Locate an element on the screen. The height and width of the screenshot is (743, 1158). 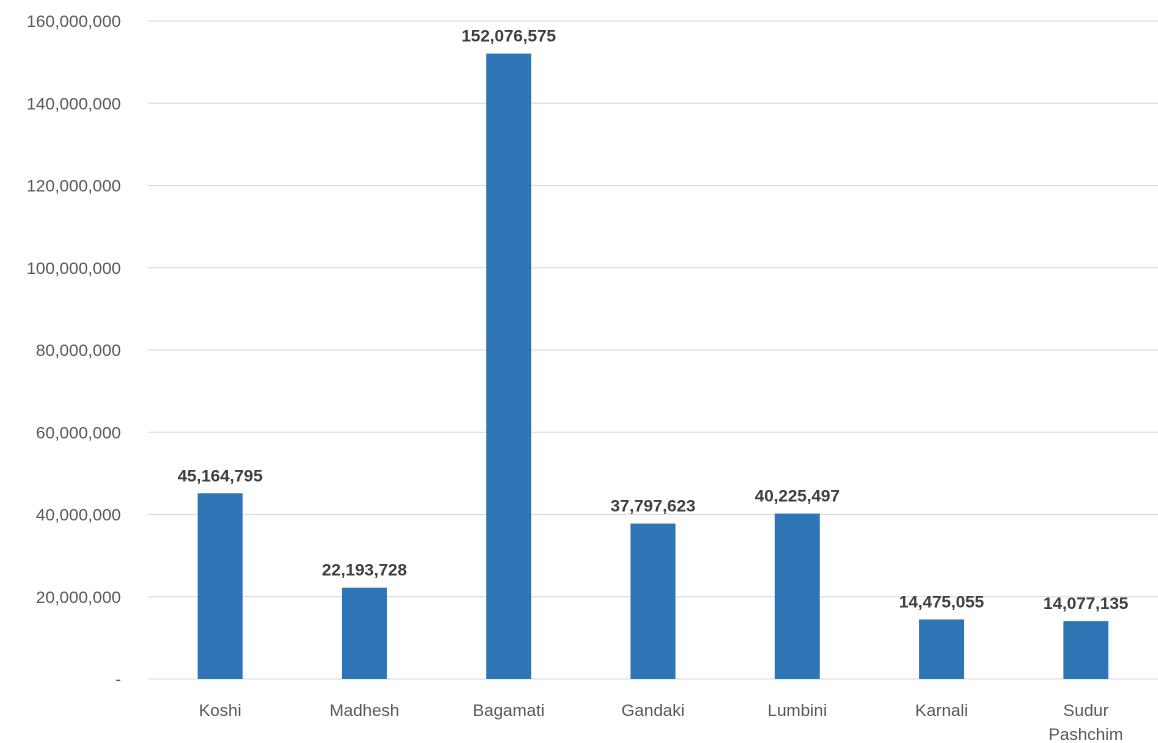
data-label: 40,225,497 is located at coordinates (797, 496).